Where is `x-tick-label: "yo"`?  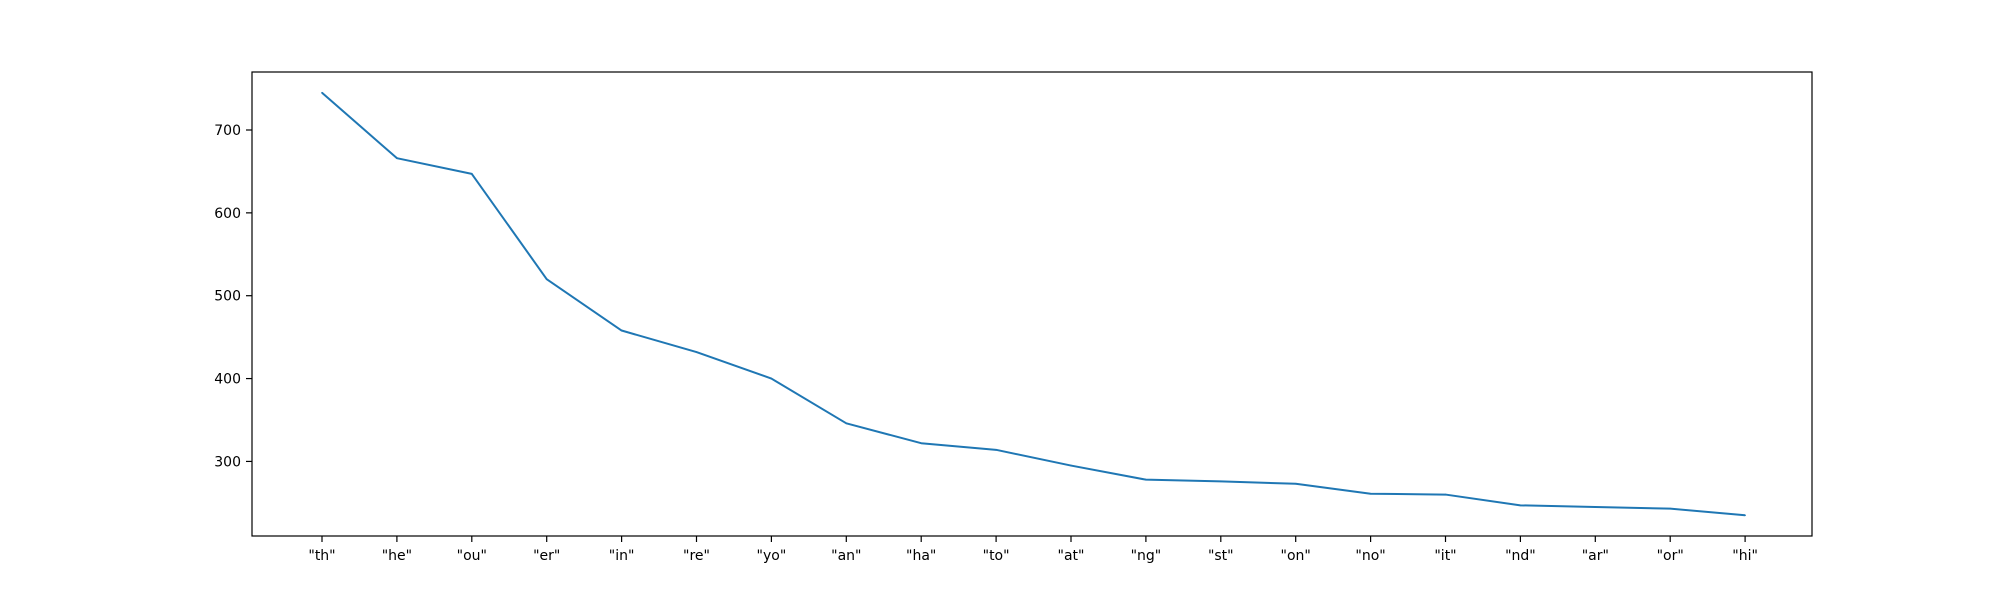
x-tick-label: "yo" is located at coordinates (772, 556).